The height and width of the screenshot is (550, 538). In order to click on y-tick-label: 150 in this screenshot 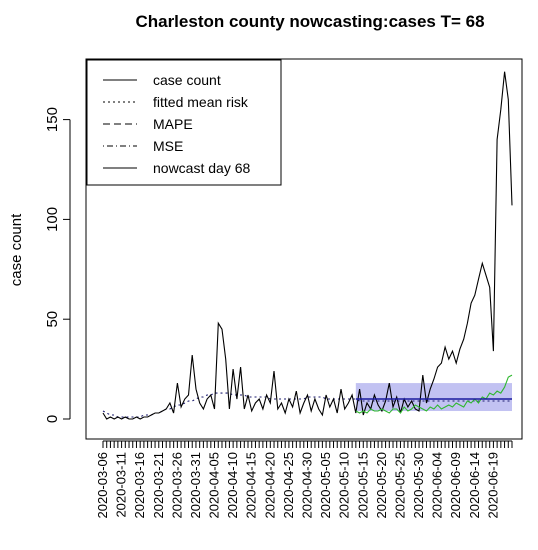, I will do `click(52, 119)`.